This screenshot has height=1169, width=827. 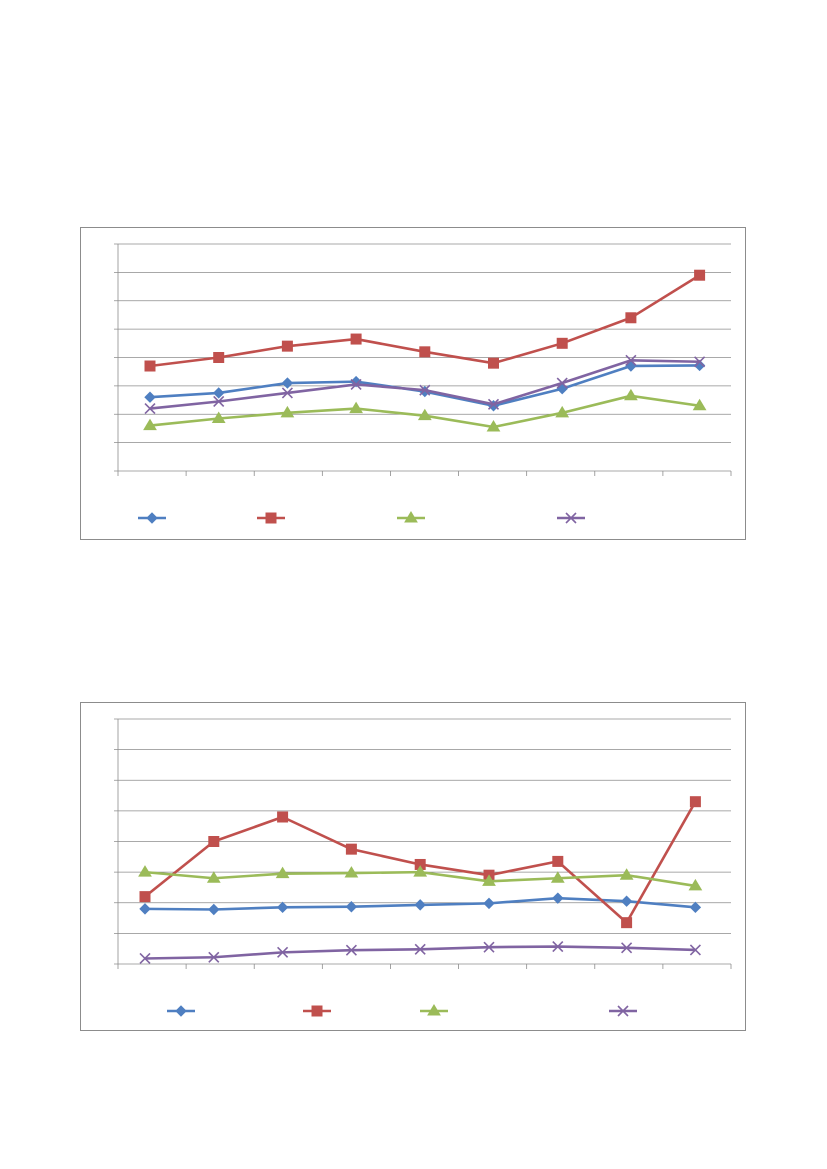 I want to click on gridlines, so click(x=422, y=357).